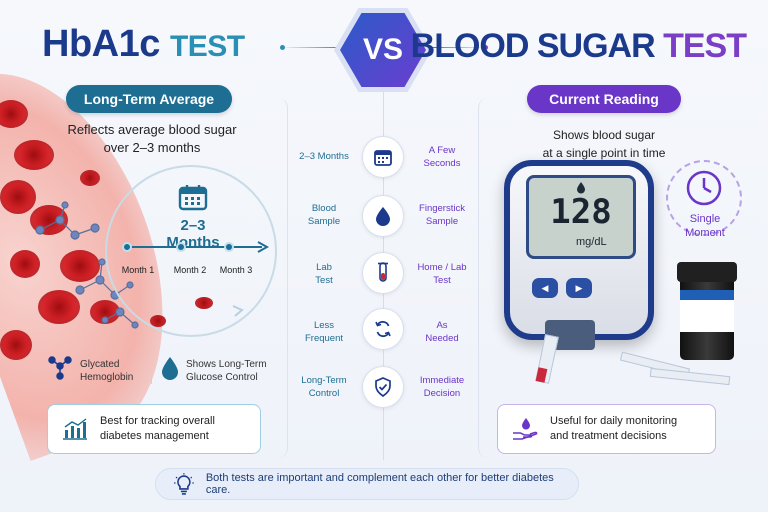 The width and height of the screenshot is (768, 512). I want to click on refresh-icon, so click(383, 329).